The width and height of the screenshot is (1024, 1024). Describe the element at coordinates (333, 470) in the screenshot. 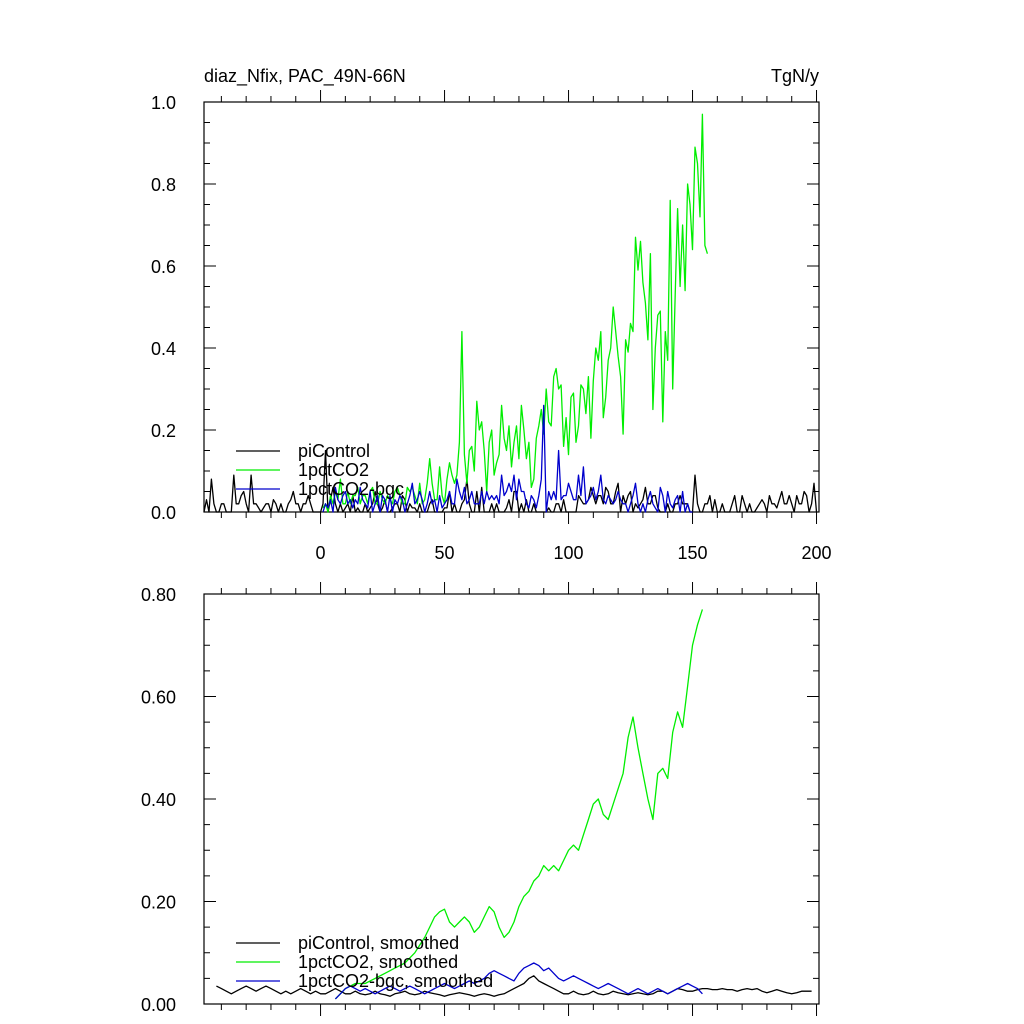

I see `legend-label: 1pctCO2` at that location.